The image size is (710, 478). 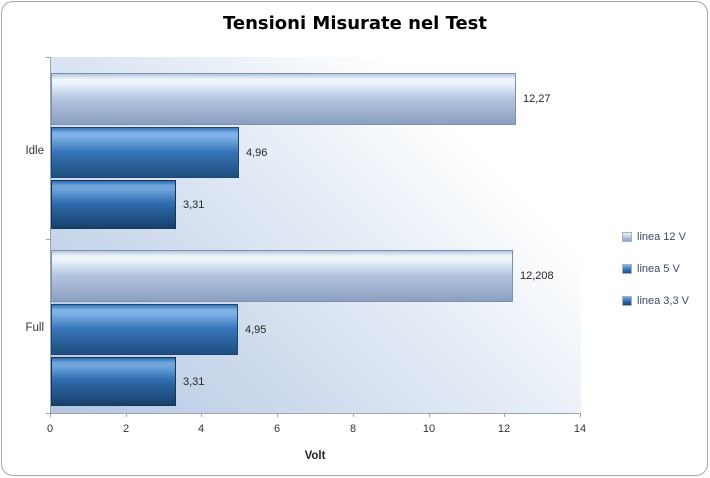 I want to click on x-axis-tick-label: 12, so click(x=504, y=429).